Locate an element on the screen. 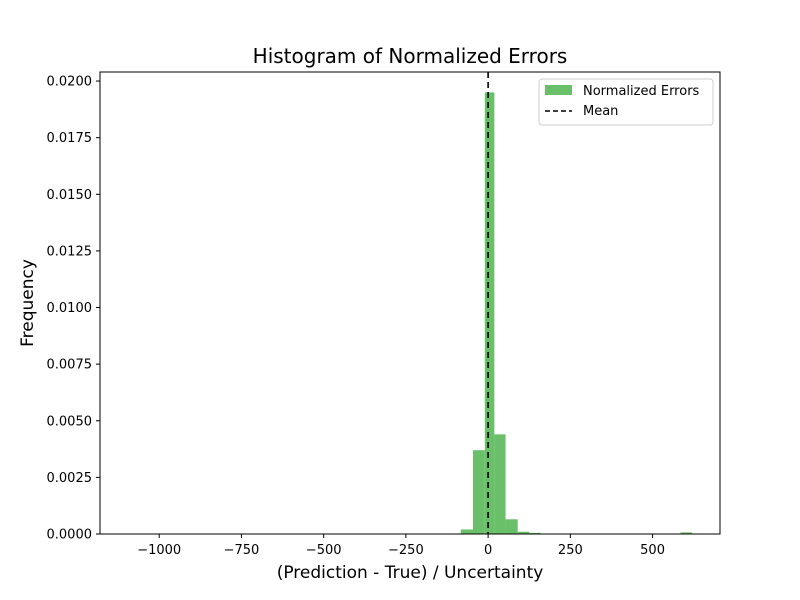 This screenshot has height=600, width=800. legend-label-mean: Mean is located at coordinates (600, 111).